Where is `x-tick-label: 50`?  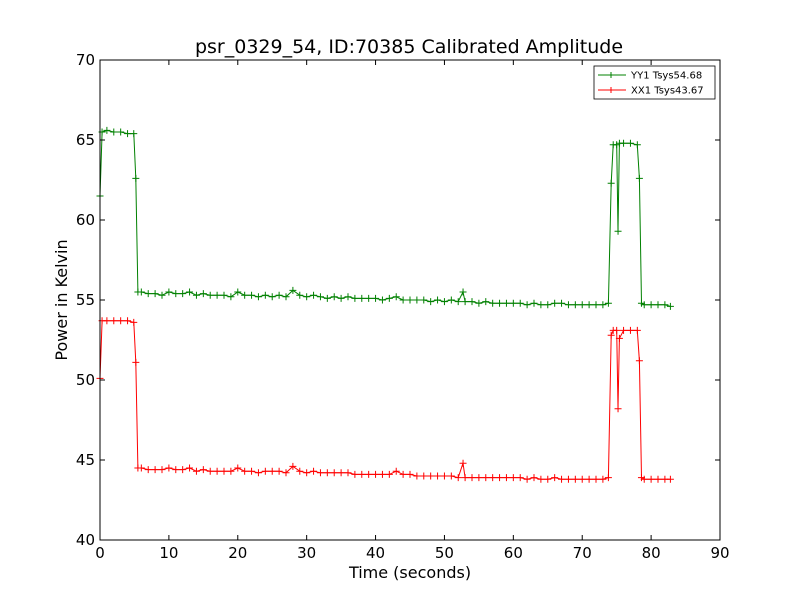
x-tick-label: 50 is located at coordinates (444, 553).